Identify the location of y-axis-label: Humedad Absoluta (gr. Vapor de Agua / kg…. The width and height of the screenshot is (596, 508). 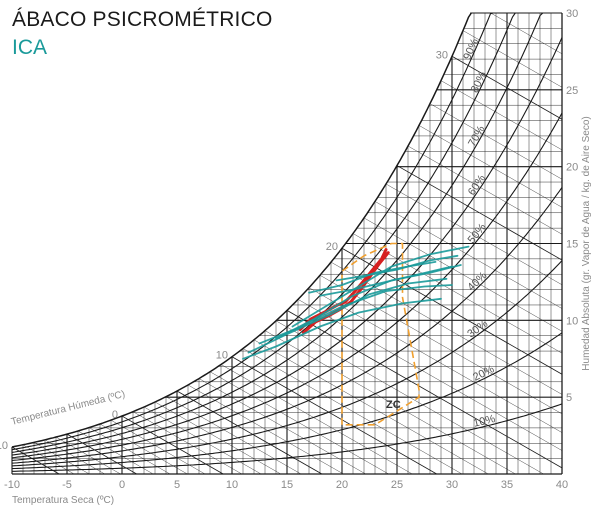
(586, 243).